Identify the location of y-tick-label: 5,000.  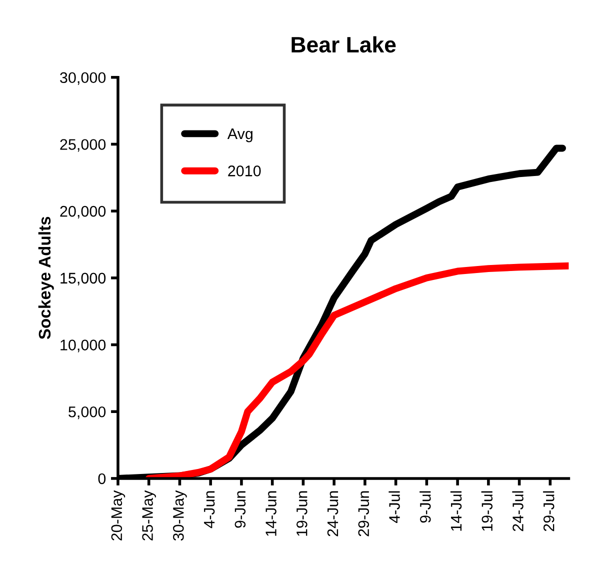
(87, 413).